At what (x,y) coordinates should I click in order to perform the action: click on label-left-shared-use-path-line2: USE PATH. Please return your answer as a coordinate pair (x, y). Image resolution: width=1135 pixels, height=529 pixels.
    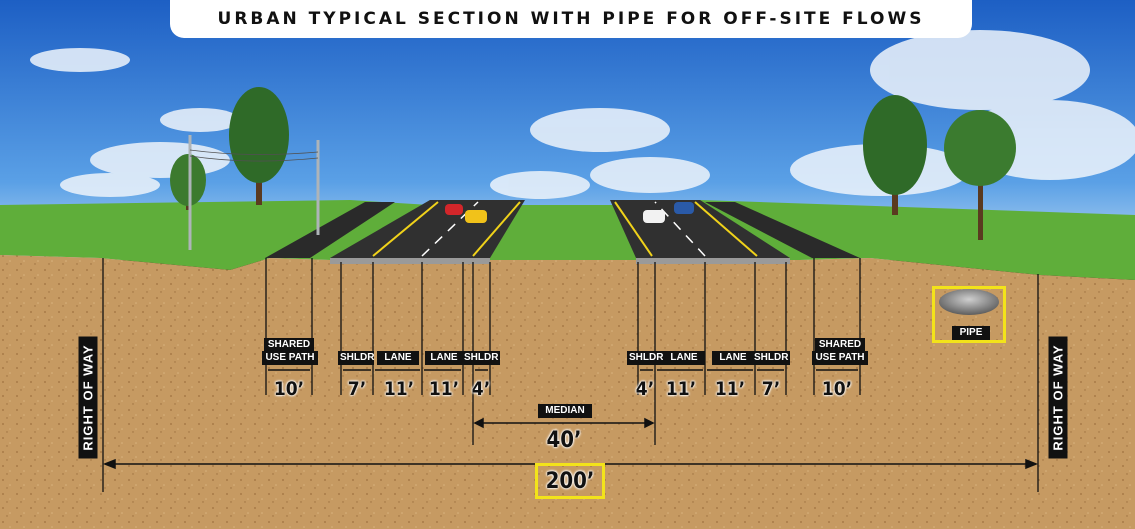
    Looking at the image, I should click on (290, 358).